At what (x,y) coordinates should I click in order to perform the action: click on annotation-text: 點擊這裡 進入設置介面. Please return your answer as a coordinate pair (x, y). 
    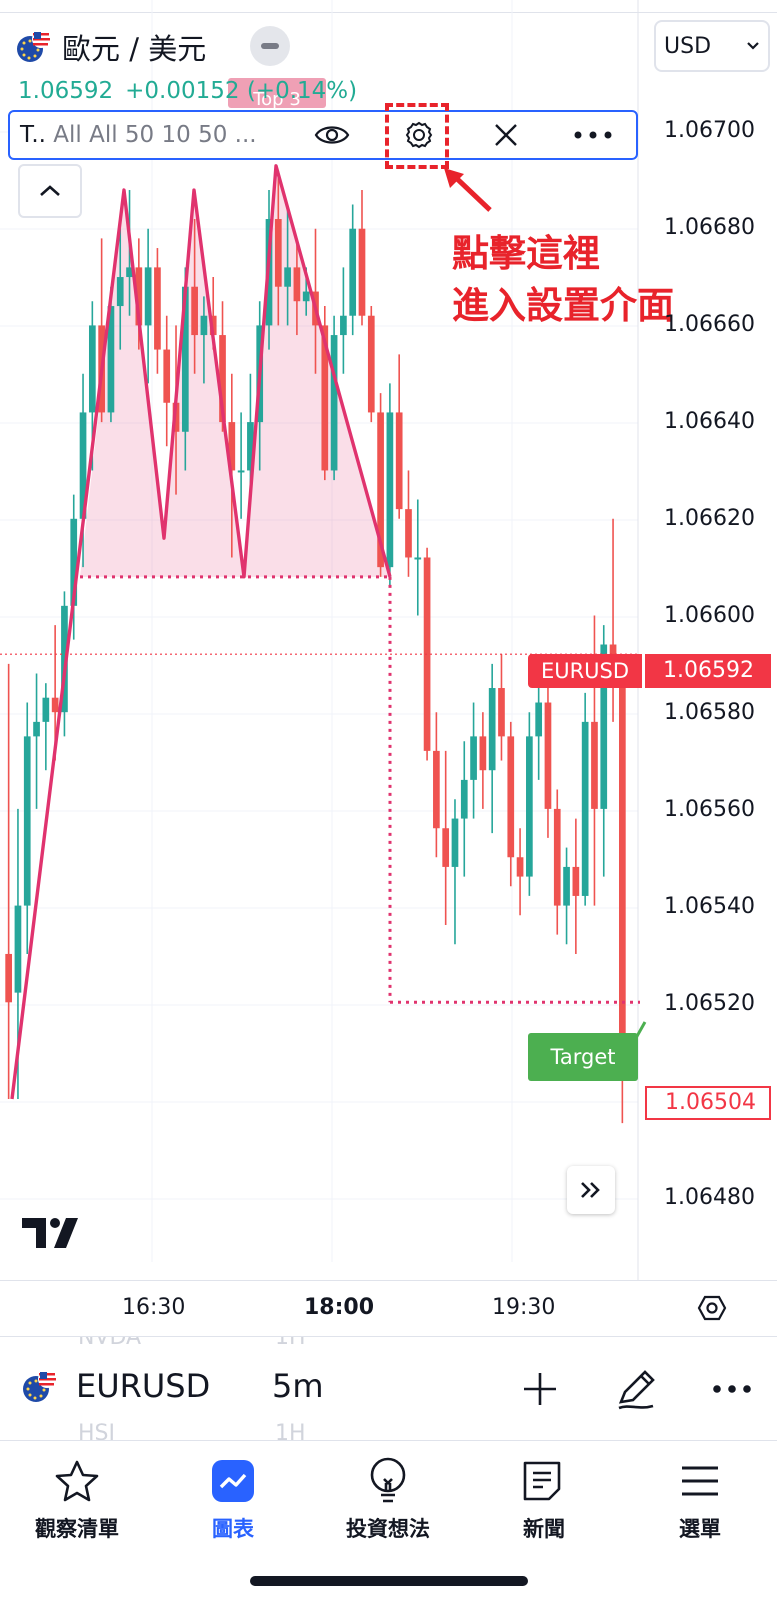
    Looking at the image, I should click on (563, 280).